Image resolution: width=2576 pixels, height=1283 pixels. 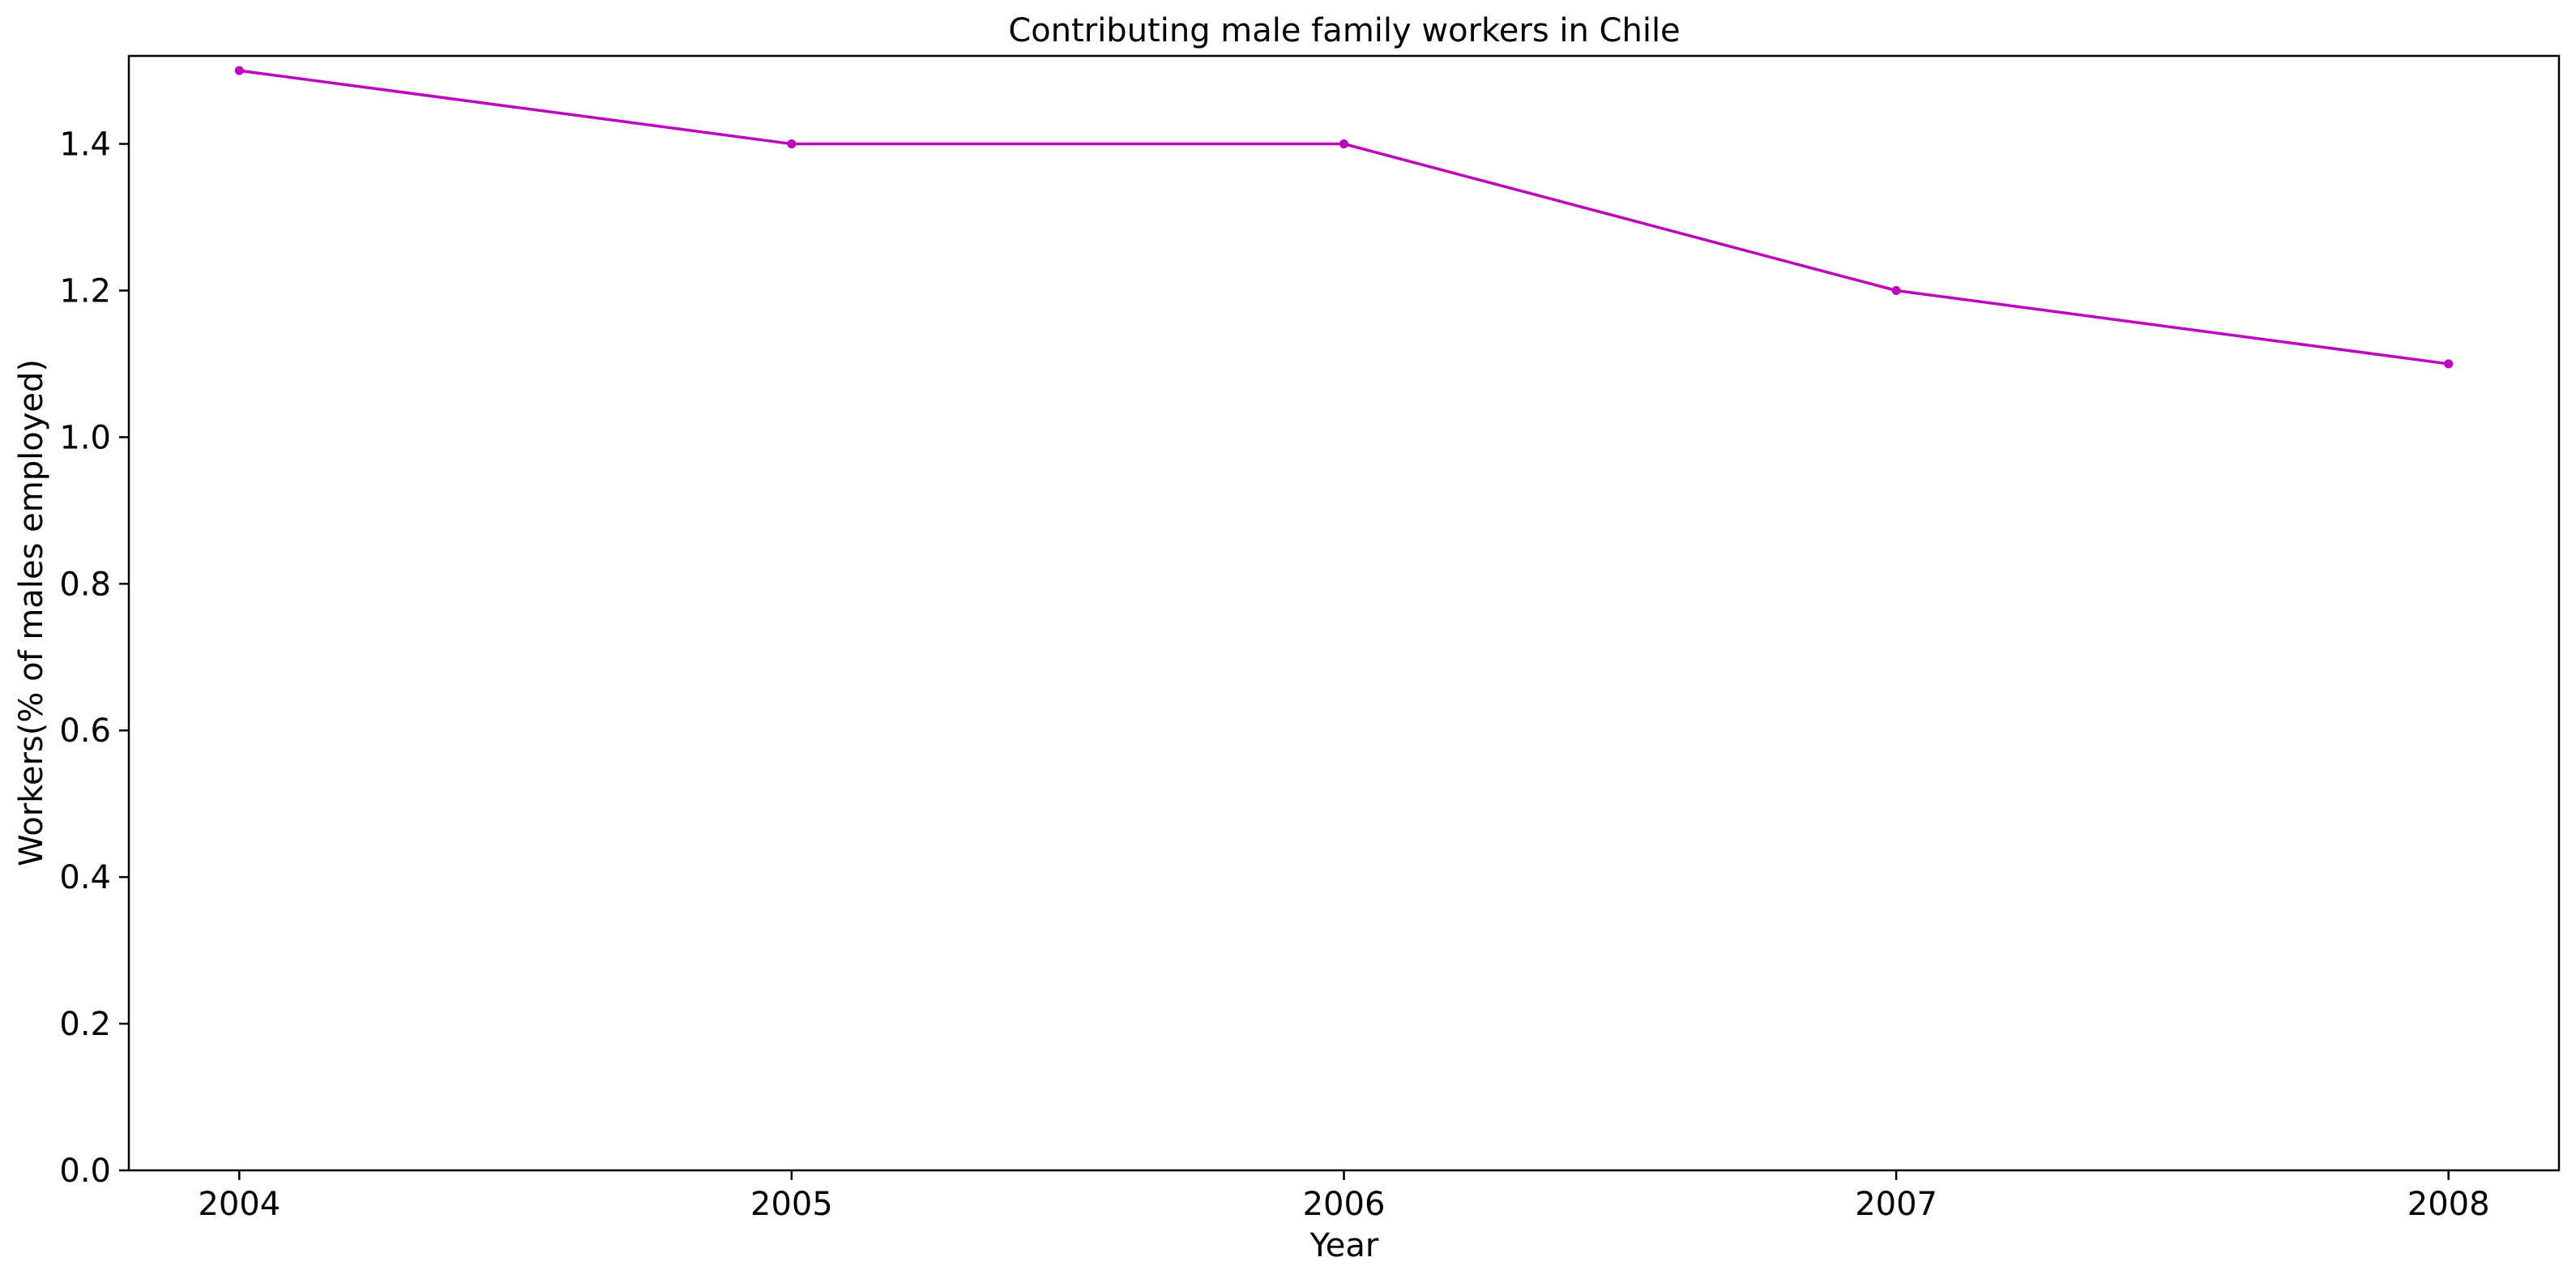 What do you see at coordinates (1896, 1204) in the screenshot?
I see `x-tick-label: 2007` at bounding box center [1896, 1204].